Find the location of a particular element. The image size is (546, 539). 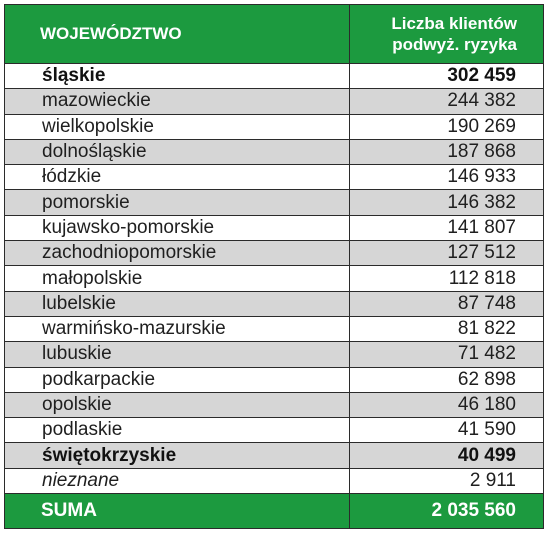

total-label: SUMA is located at coordinates (177, 511).